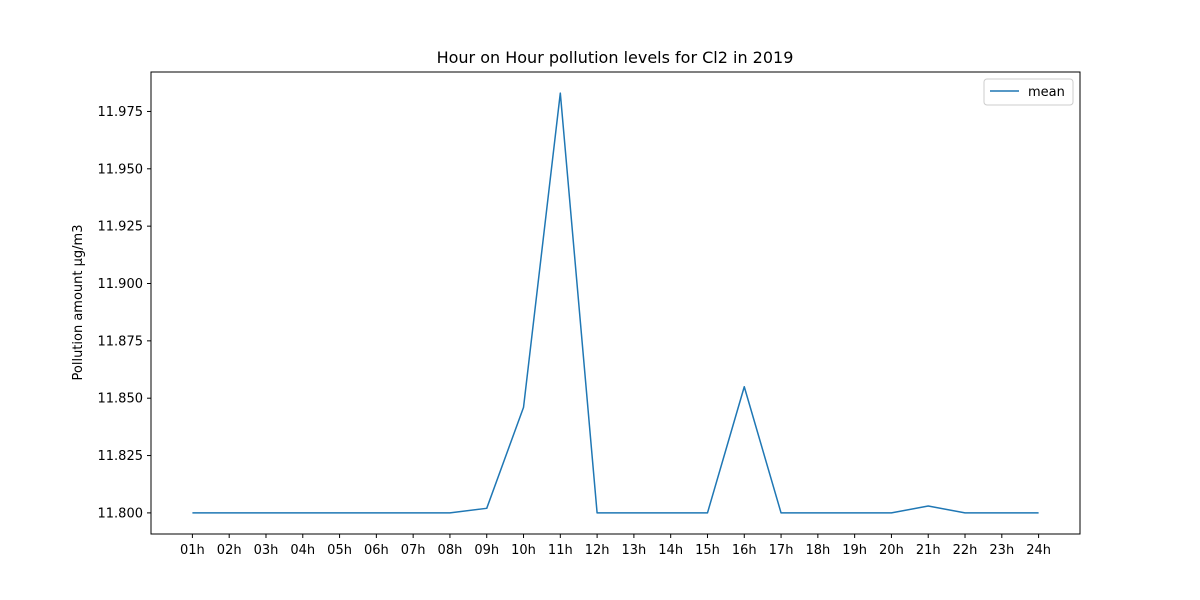  Describe the element at coordinates (121, 513) in the screenshot. I see `y-tick-label: 11.800` at that location.